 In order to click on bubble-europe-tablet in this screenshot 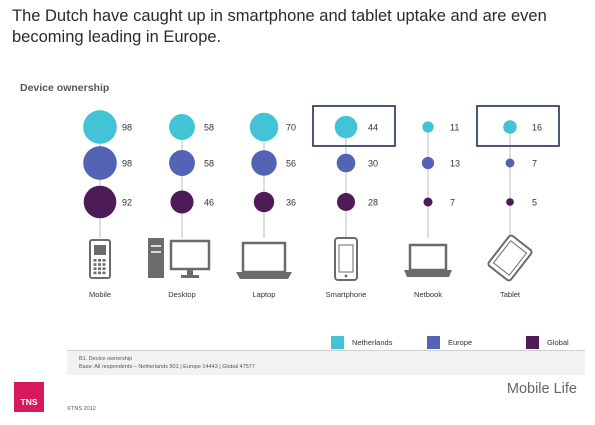, I will do `click(510, 163)`.